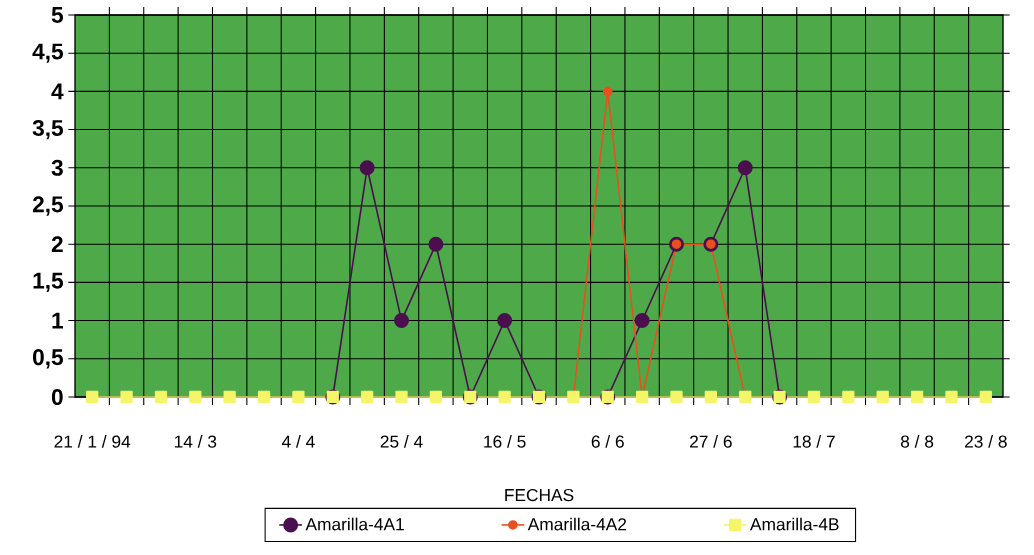 This screenshot has width=1034, height=555. Describe the element at coordinates (57, 91) in the screenshot. I see `y-tick-label: 4` at that location.